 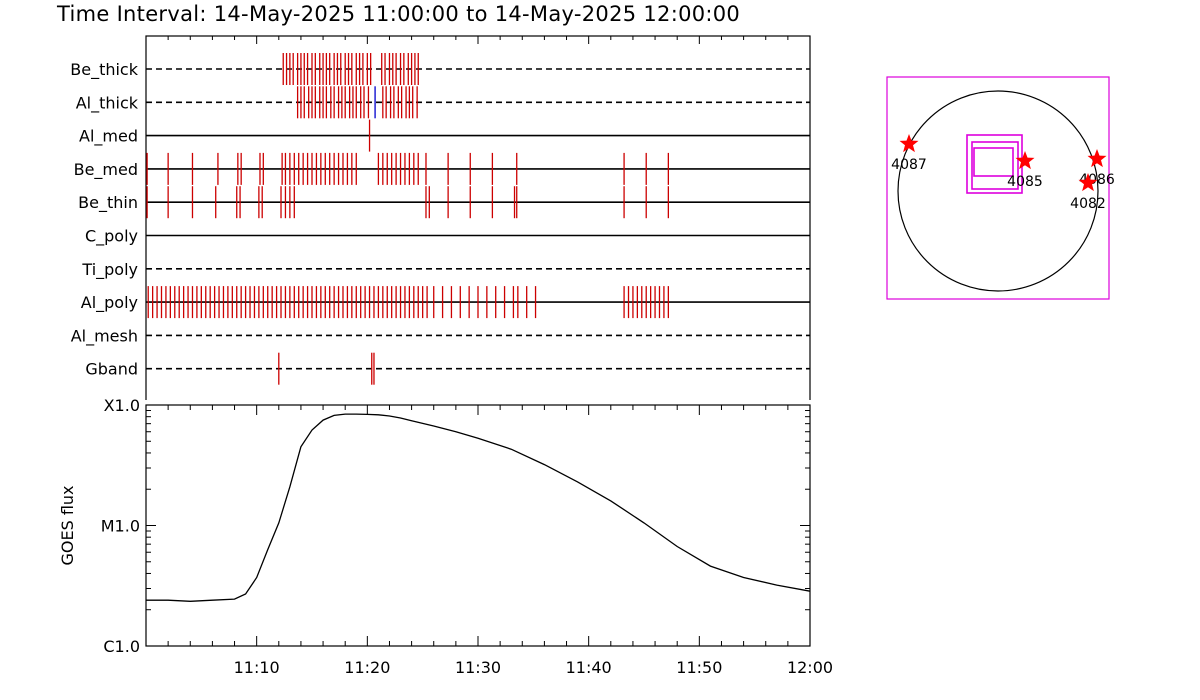 I want to click on goes-x-tick-label: 11:40, so click(x=589, y=667).